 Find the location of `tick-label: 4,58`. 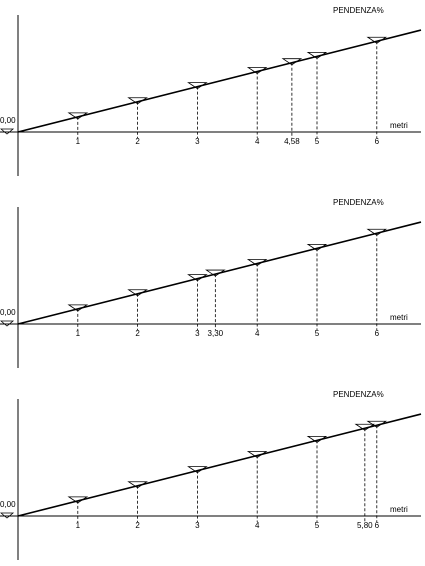

tick-label: 4,58 is located at coordinates (292, 141).